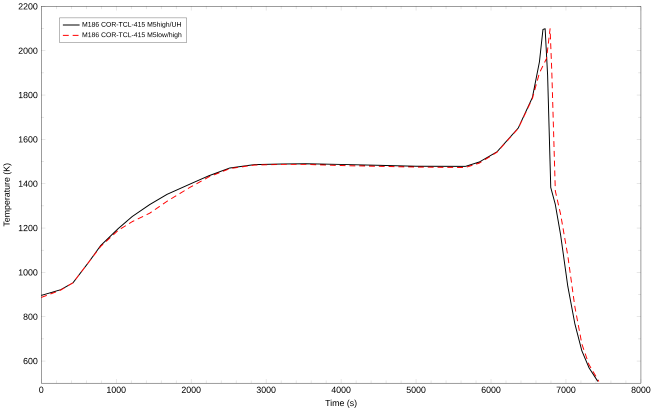  Describe the element at coordinates (7, 194) in the screenshot. I see `y-axis-title: Temperature (K)` at that location.